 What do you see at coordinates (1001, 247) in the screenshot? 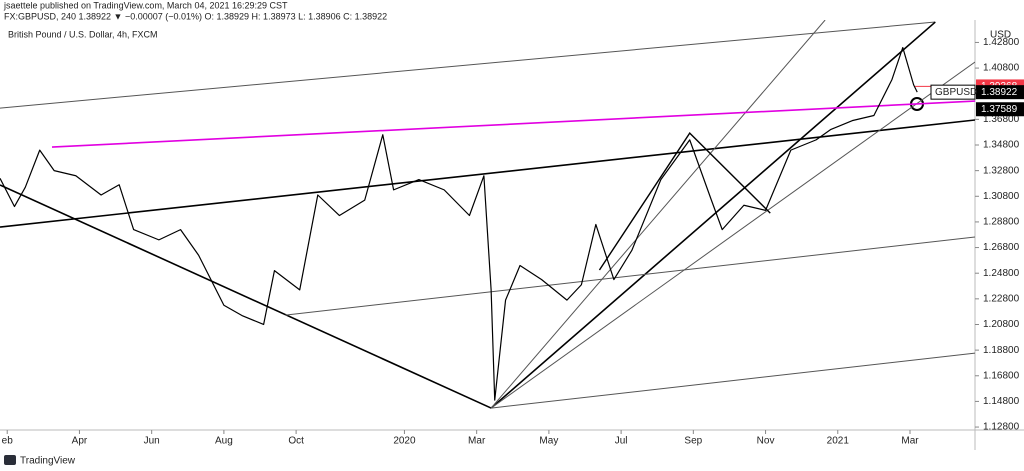
I see `y-tick-label: 1.26800` at bounding box center [1001, 247].